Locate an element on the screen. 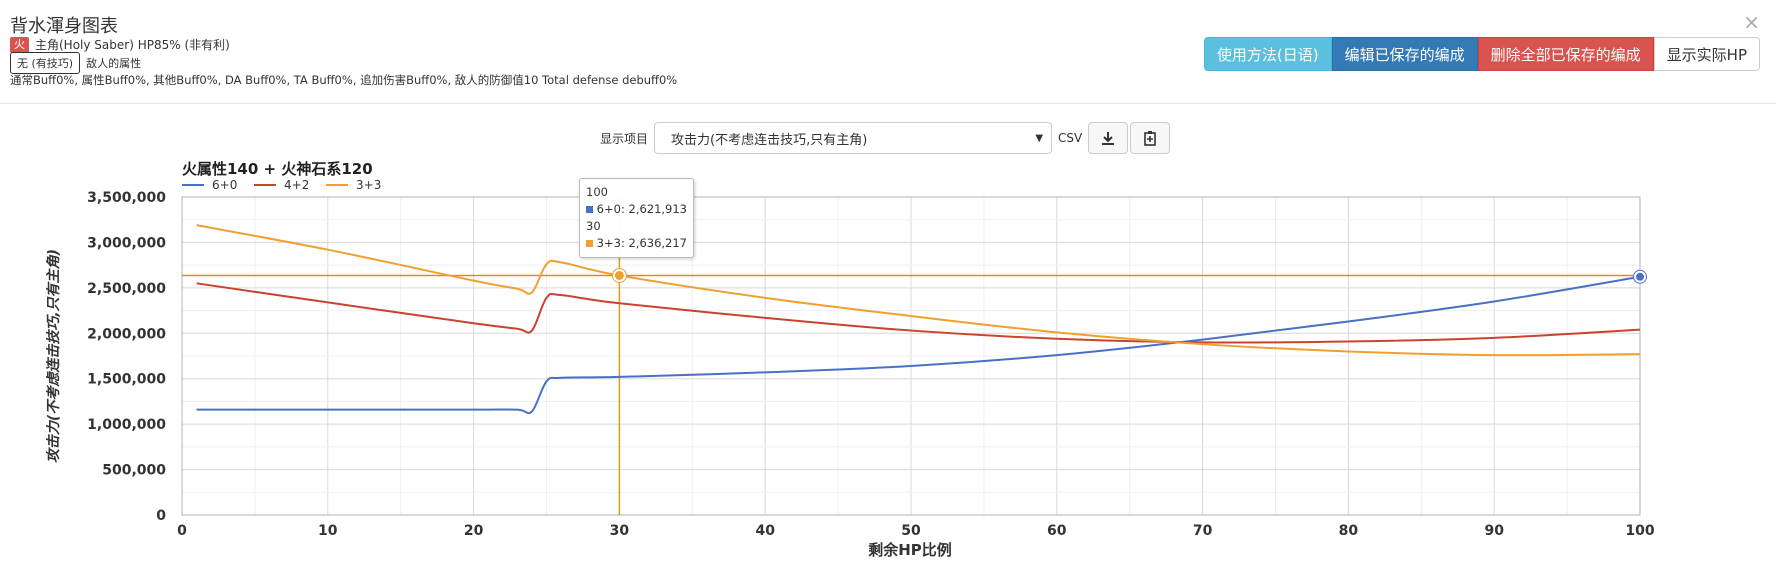 The image size is (1776, 585). x-tick-label: 80 is located at coordinates (1349, 531).